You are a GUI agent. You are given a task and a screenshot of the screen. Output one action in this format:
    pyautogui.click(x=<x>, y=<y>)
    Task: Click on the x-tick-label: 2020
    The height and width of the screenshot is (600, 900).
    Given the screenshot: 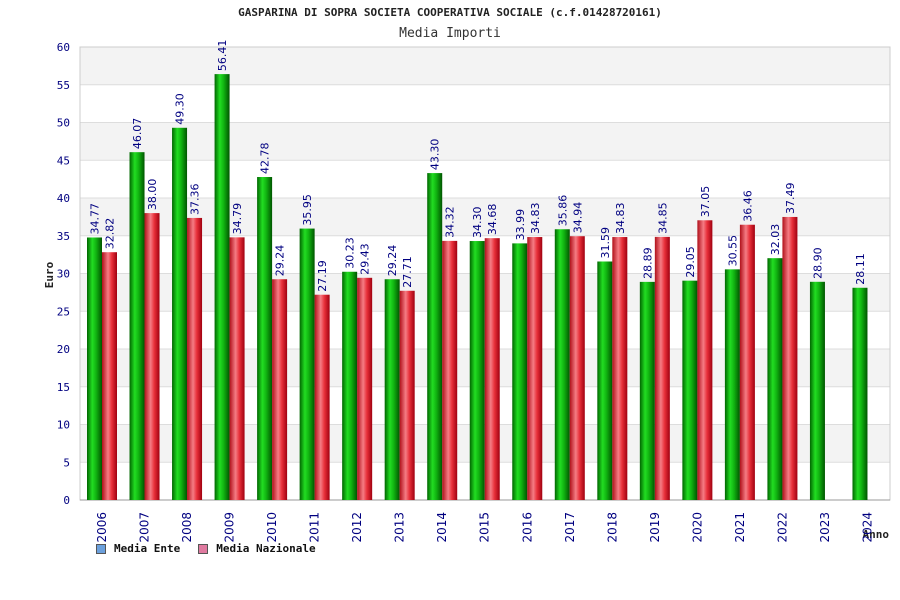 What is the action you would take?
    pyautogui.click(x=697, y=527)
    